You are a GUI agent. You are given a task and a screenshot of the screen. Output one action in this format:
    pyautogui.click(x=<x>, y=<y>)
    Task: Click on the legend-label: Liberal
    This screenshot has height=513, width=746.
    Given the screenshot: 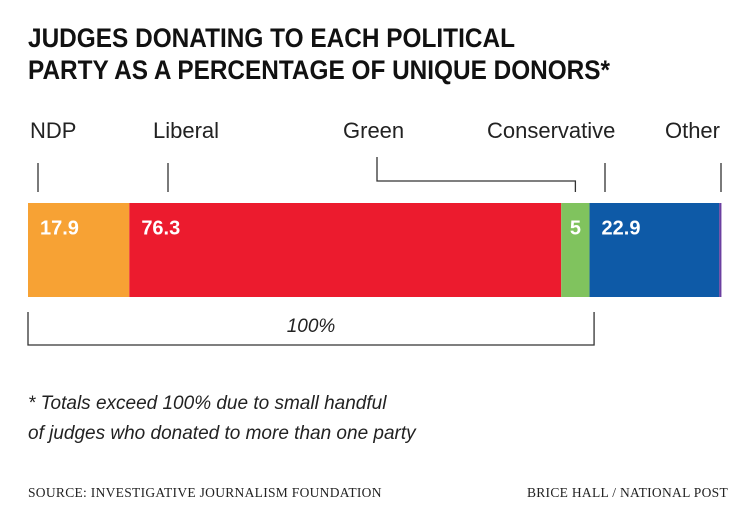 What is the action you would take?
    pyautogui.click(x=186, y=130)
    